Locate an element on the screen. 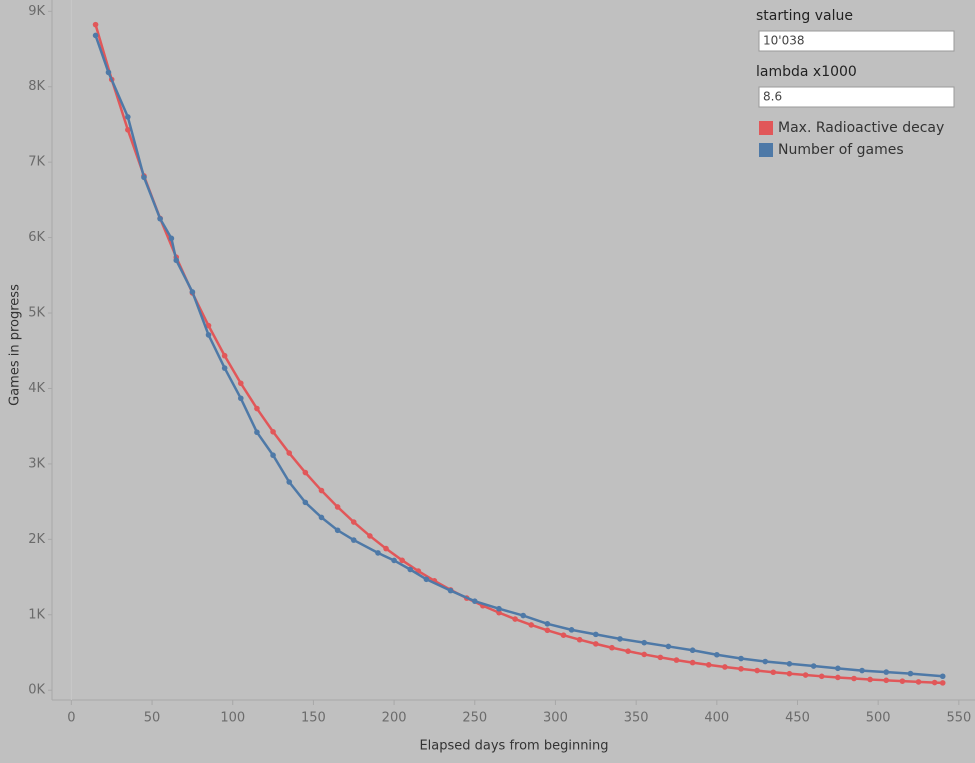 The width and height of the screenshot is (975, 763). legend-label: Max. Radioactive decay is located at coordinates (861, 128).